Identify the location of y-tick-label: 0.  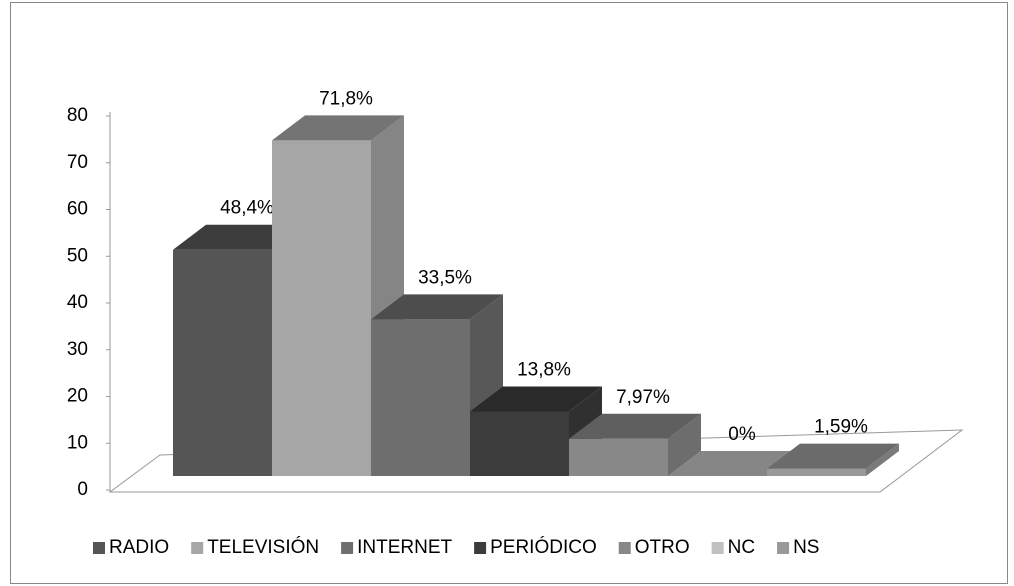
(82, 489).